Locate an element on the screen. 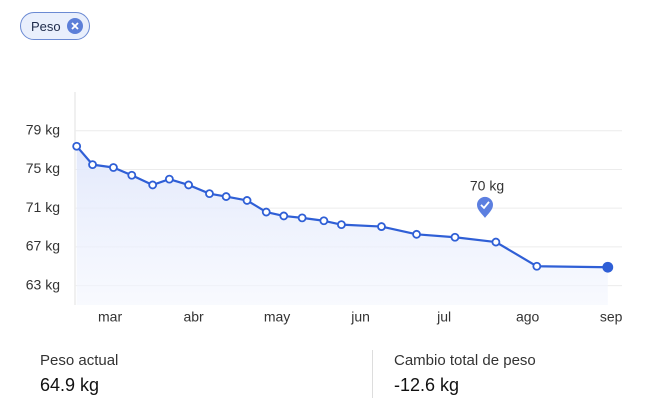 This screenshot has height=407, width=651. close-icon is located at coordinates (75, 26).